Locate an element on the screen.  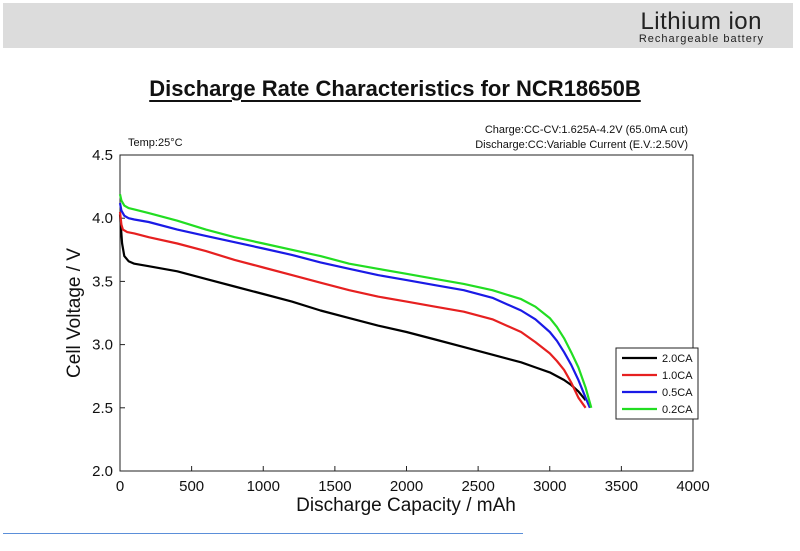
brand-title: Lithium ion is located at coordinates (701, 21).